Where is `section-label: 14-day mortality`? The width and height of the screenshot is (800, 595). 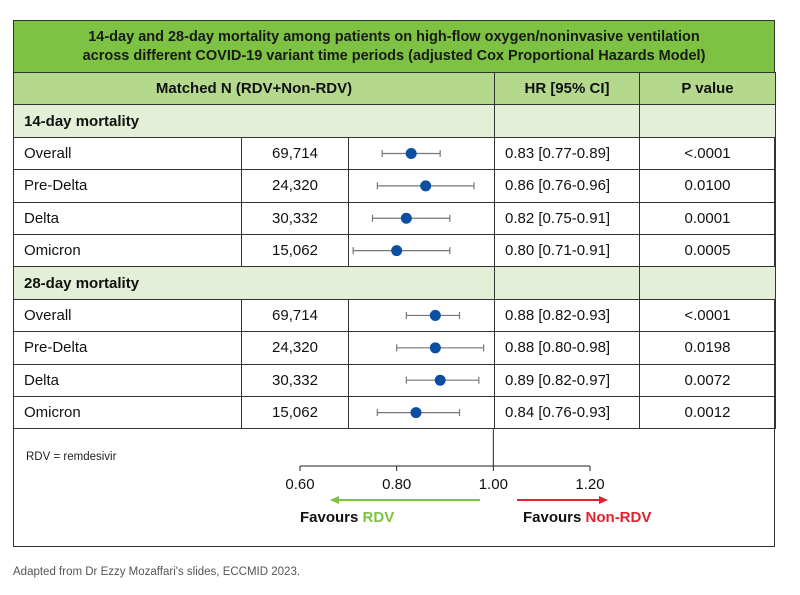 section-label: 14-day mortality is located at coordinates (254, 121).